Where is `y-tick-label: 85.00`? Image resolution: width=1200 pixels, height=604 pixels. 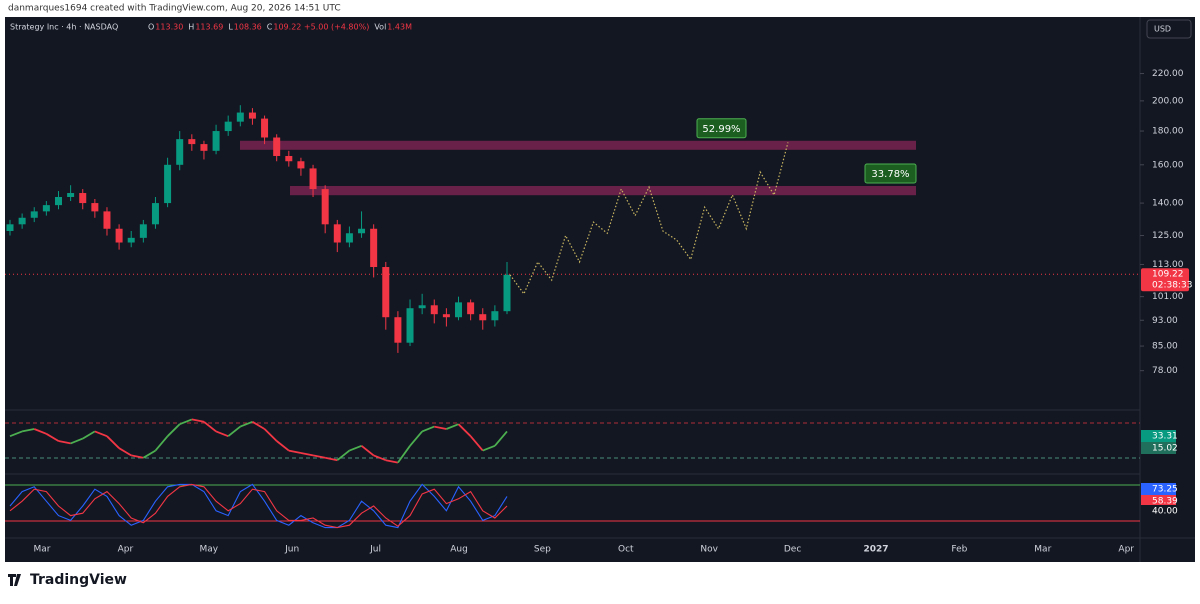
y-tick-label: 85.00 is located at coordinates (1165, 347).